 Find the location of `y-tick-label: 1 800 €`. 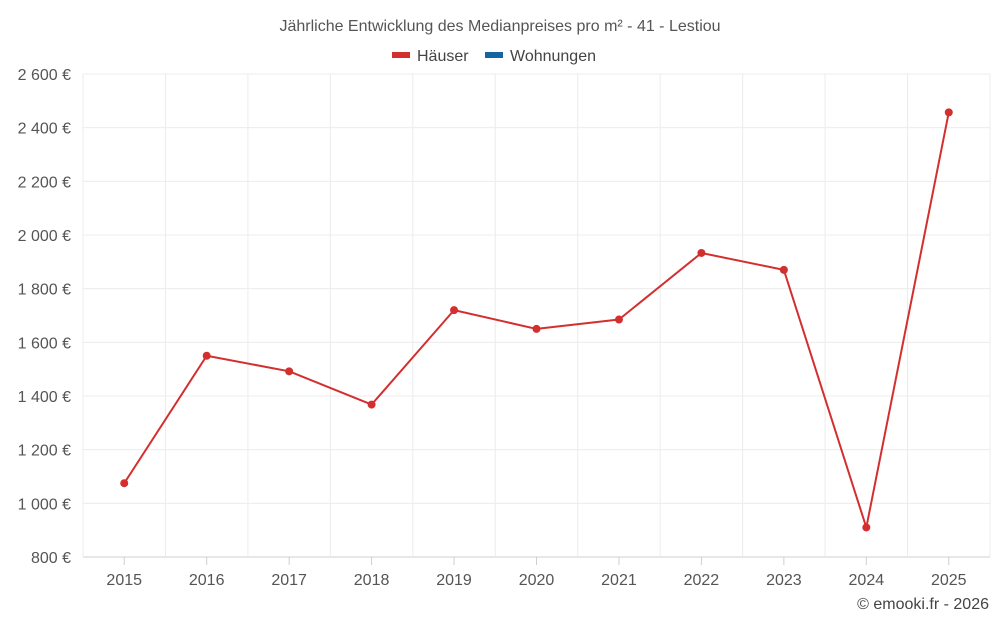

y-tick-label: 1 800 € is located at coordinates (44, 290).